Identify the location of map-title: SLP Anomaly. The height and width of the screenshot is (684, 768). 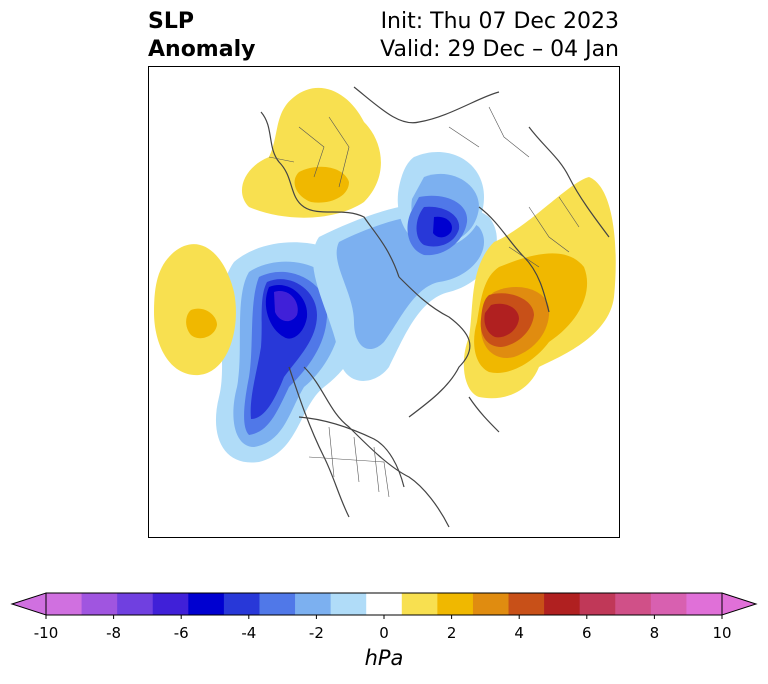
(201, 36).